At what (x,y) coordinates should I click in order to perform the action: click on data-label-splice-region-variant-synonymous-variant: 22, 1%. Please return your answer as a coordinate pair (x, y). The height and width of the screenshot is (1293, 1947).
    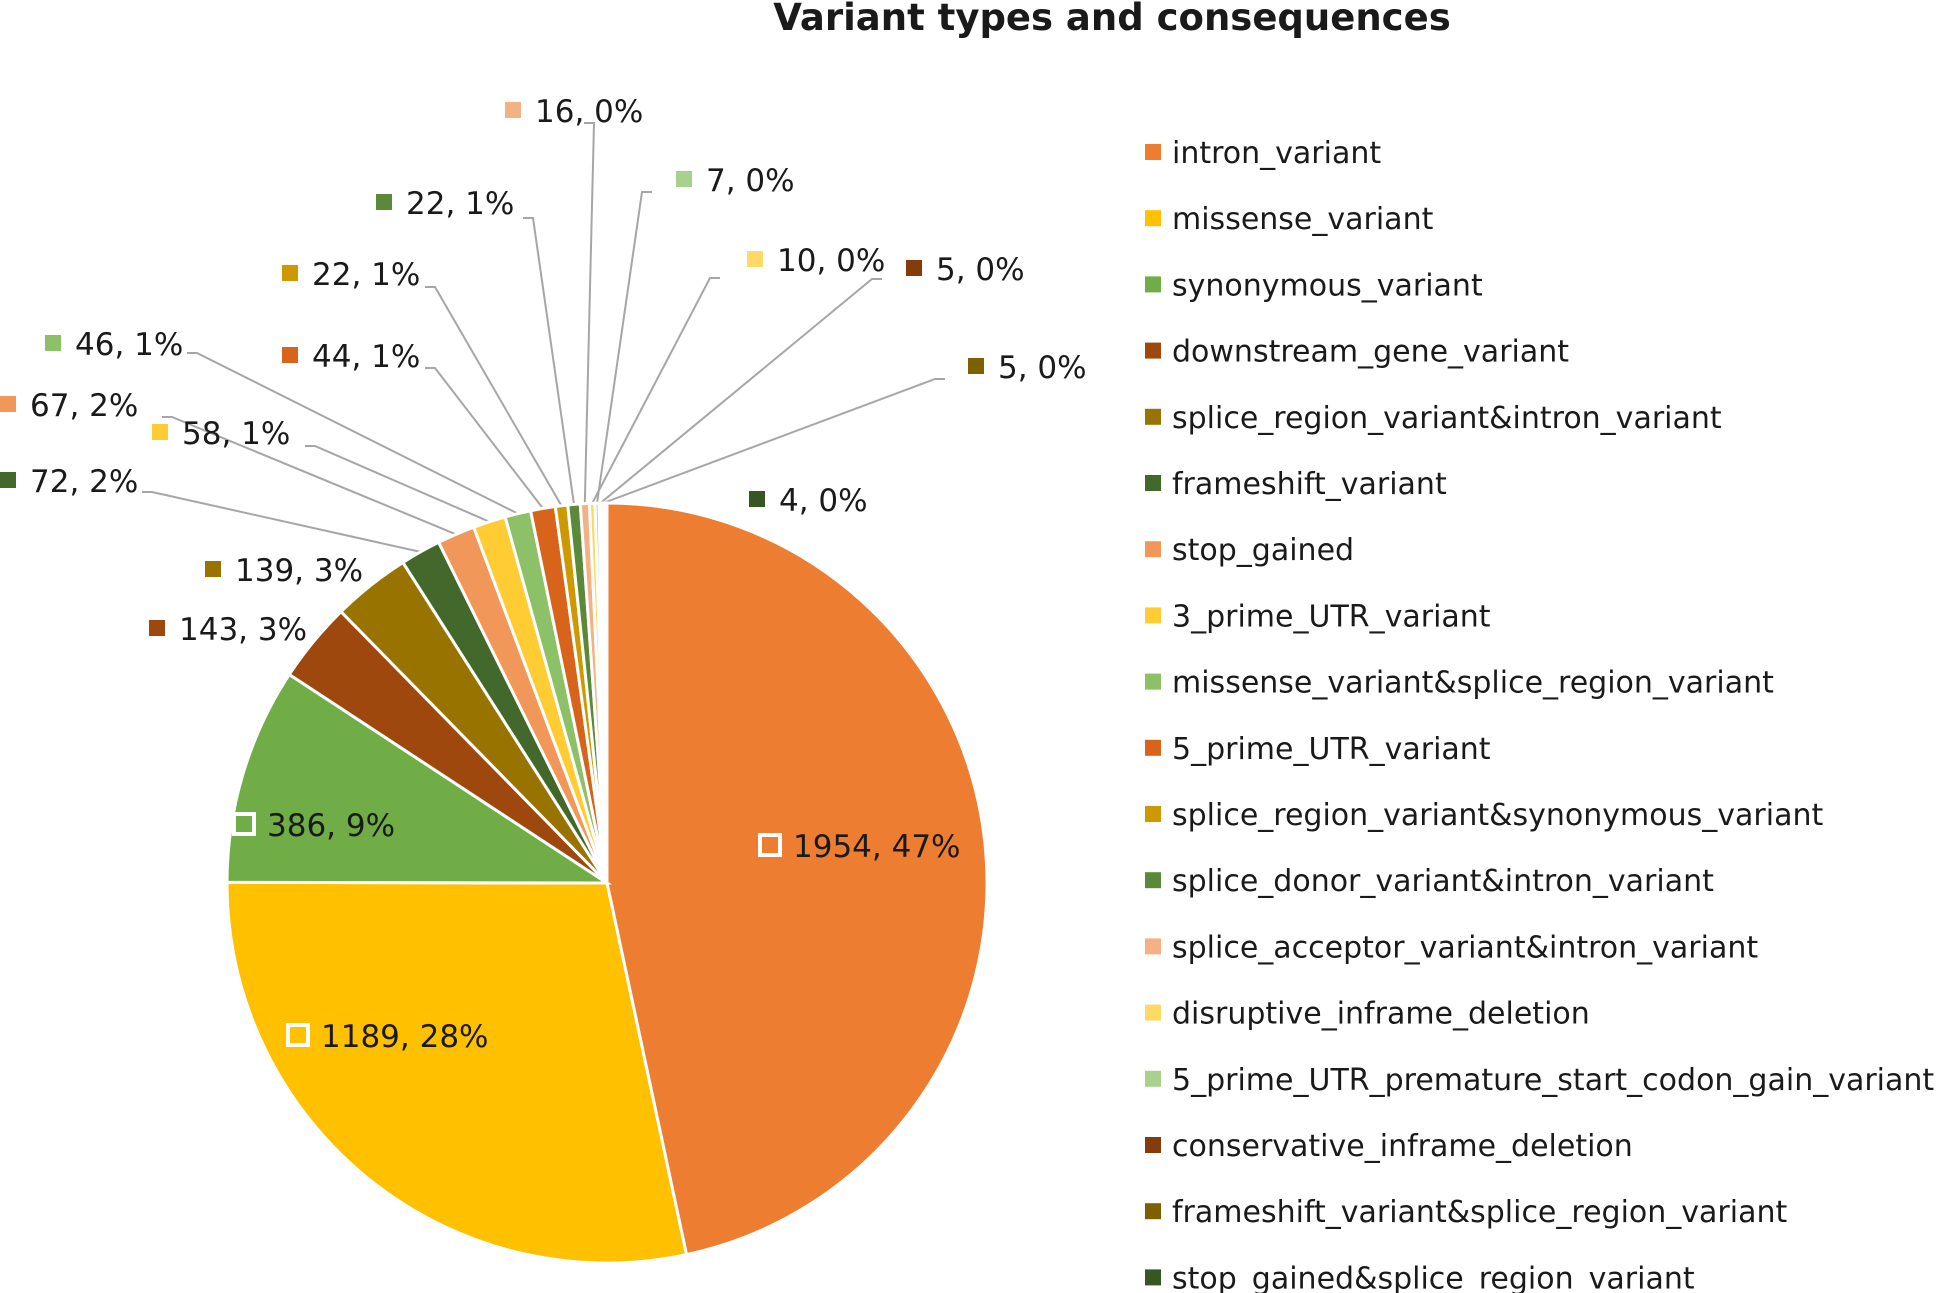
    Looking at the image, I should click on (351, 275).